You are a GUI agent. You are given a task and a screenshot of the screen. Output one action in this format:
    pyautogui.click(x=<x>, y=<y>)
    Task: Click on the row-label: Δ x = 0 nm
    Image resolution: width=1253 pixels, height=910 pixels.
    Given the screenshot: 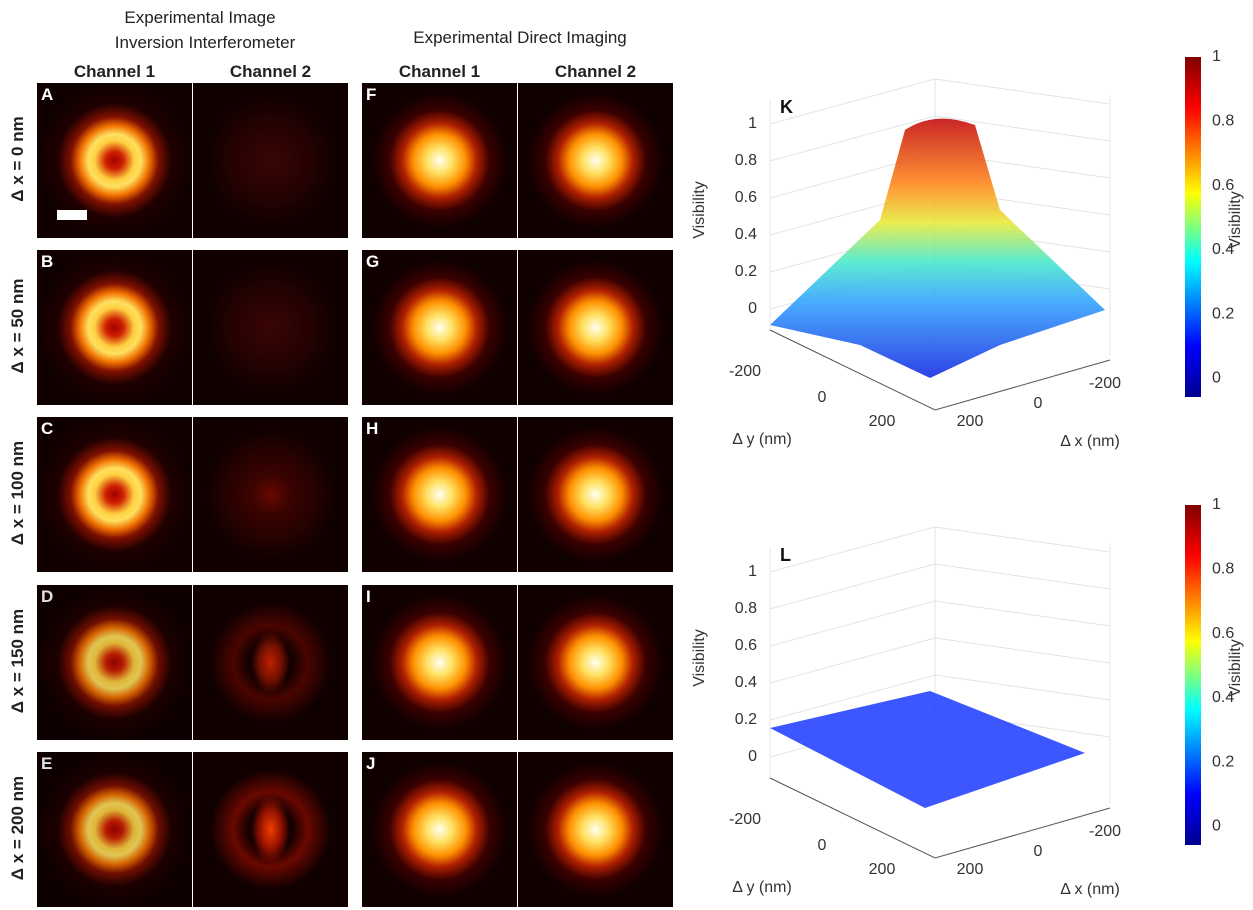 What is the action you would take?
    pyautogui.click(x=17, y=159)
    